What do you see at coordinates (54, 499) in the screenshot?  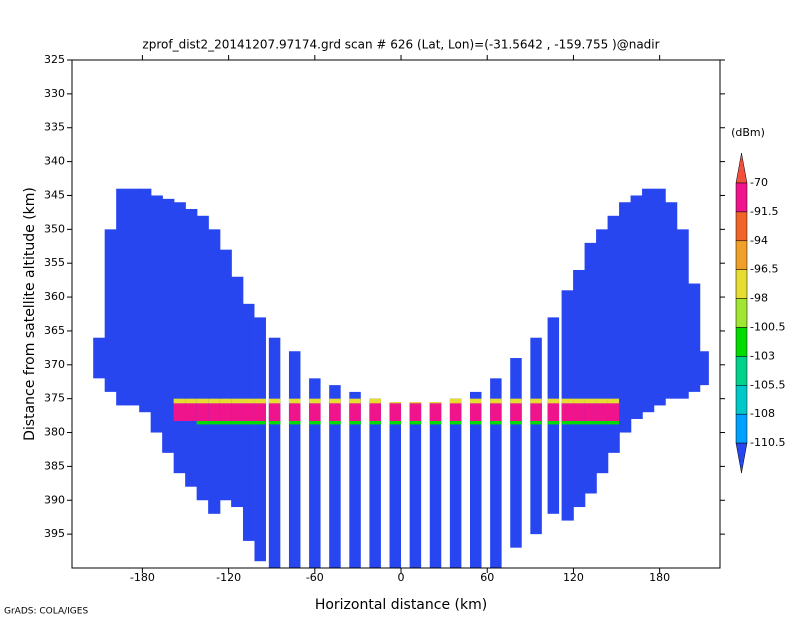 I see `y-tick-label: 390` at bounding box center [54, 499].